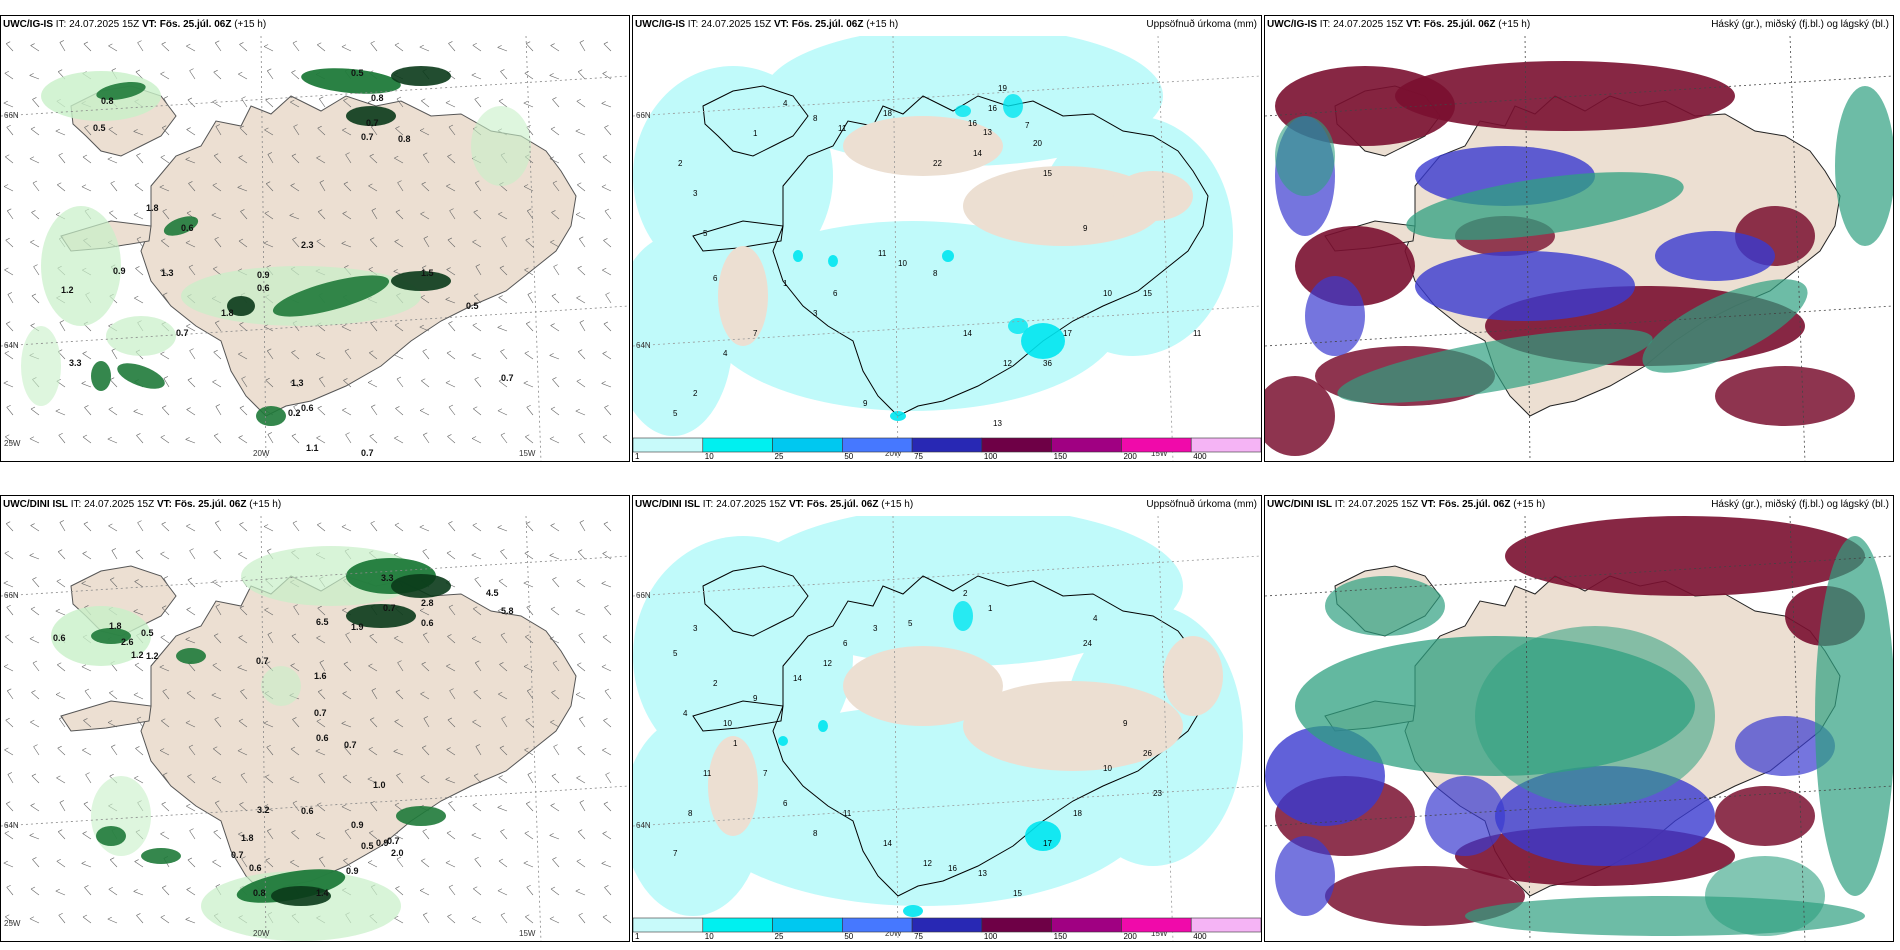 The image size is (1900, 950). What do you see at coordinates (680, 163) in the screenshot?
I see `value-label: 2` at bounding box center [680, 163].